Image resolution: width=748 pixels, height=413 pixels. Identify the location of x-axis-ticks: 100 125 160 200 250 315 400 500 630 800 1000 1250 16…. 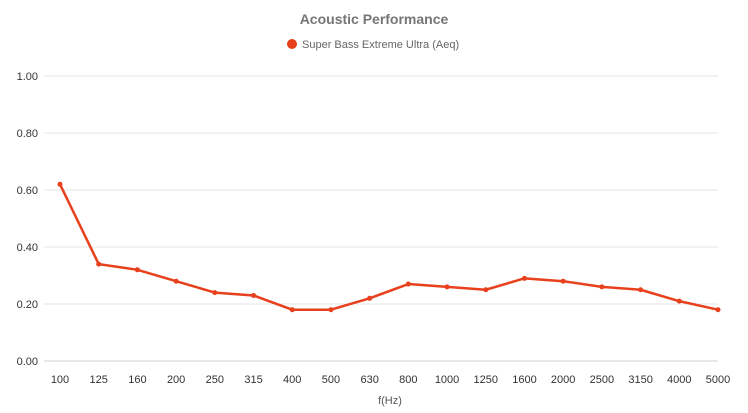
(390, 380).